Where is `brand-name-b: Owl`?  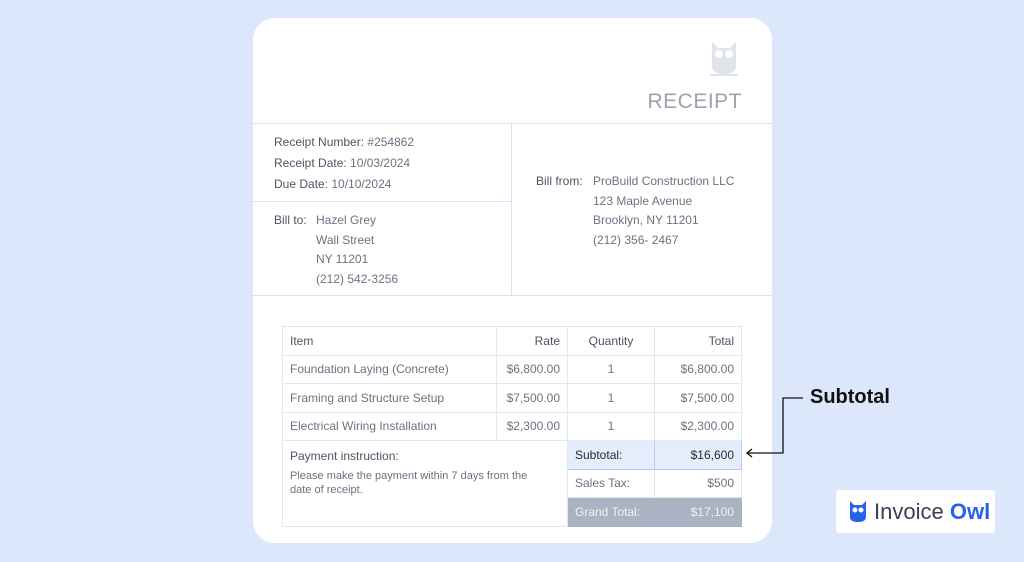 brand-name-b: Owl is located at coordinates (970, 511).